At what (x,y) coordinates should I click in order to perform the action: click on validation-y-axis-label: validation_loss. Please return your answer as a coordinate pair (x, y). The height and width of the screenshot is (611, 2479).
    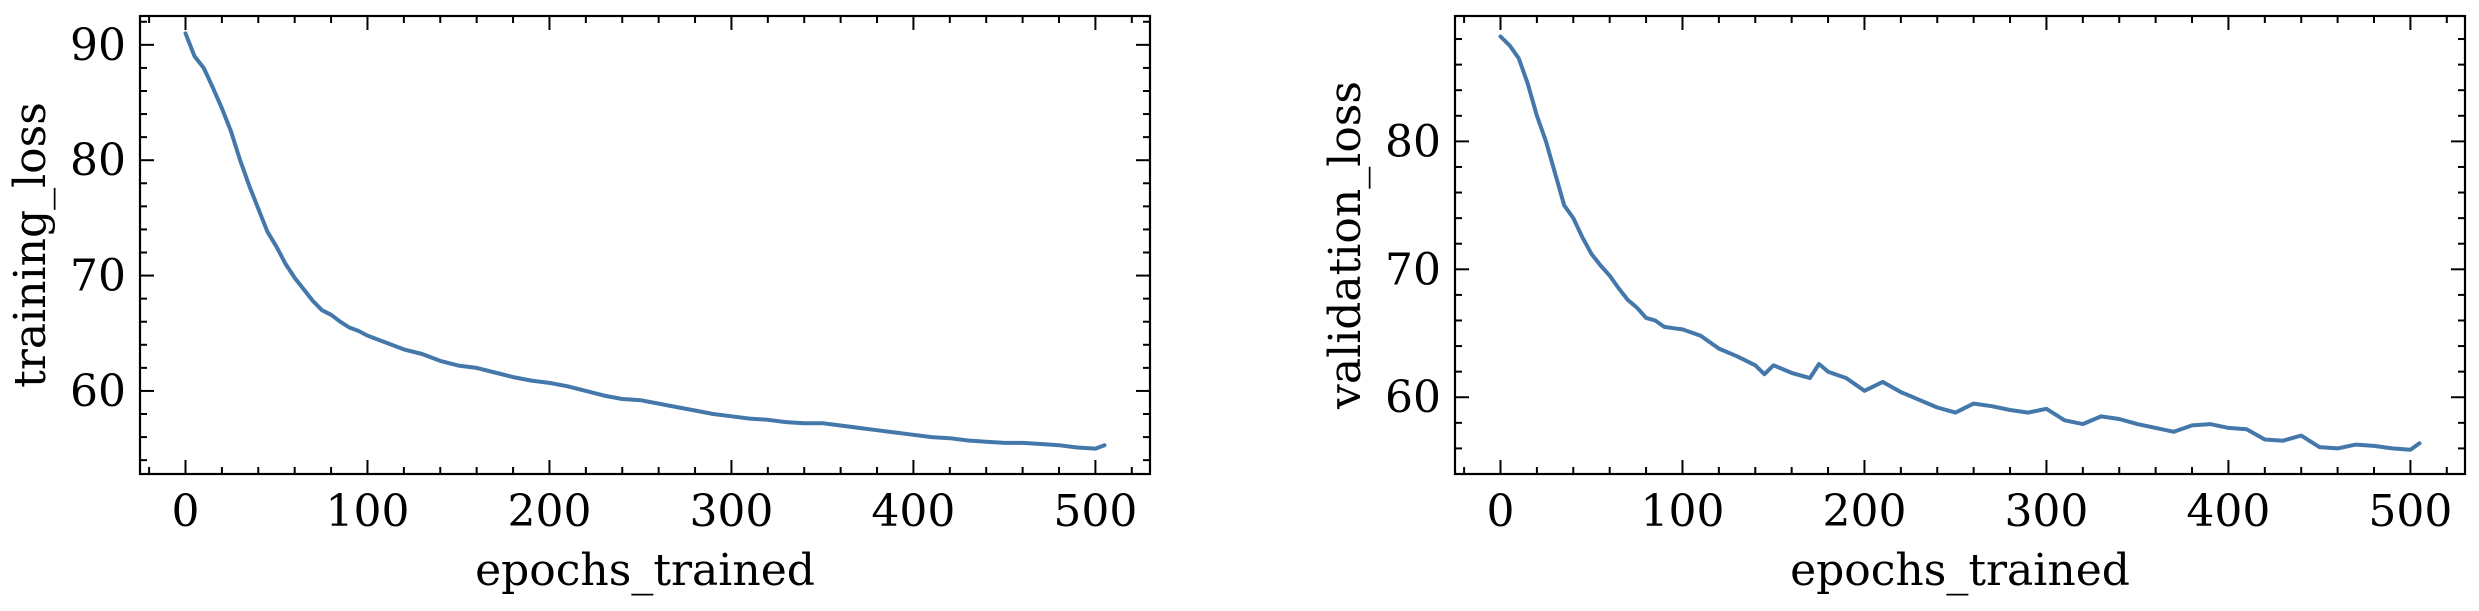
    Looking at the image, I should click on (1345, 245).